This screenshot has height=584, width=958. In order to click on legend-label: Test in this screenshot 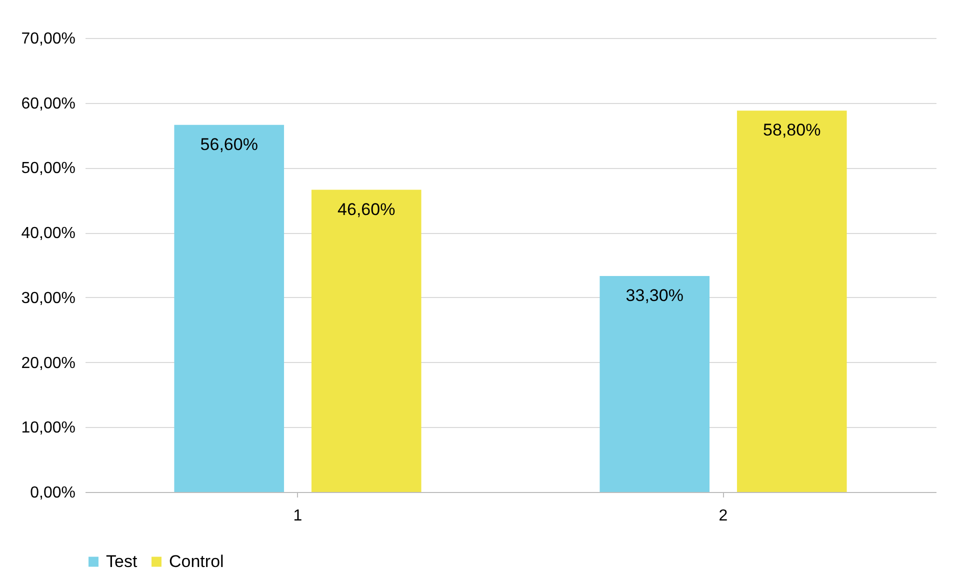, I will do `click(122, 561)`.